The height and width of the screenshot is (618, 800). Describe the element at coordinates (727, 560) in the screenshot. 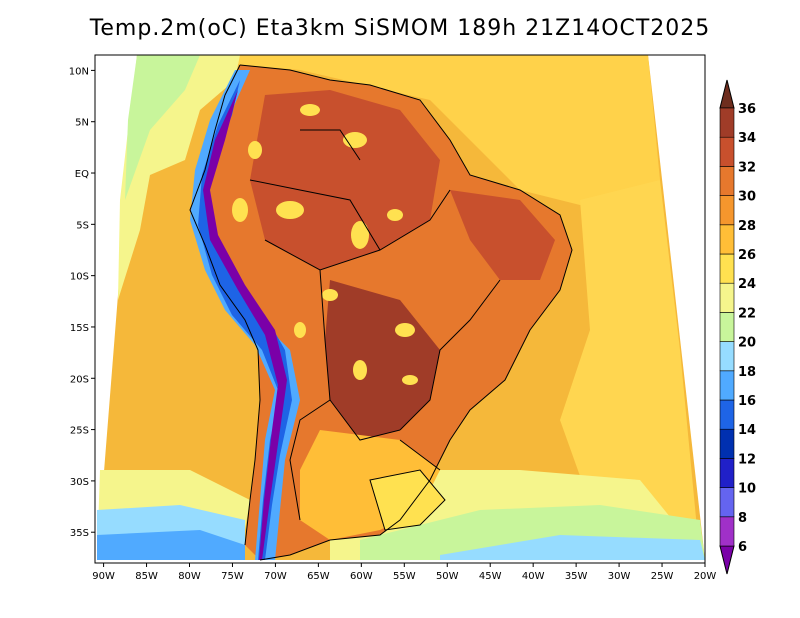

I see `colorbar-bottom-arrow` at that location.